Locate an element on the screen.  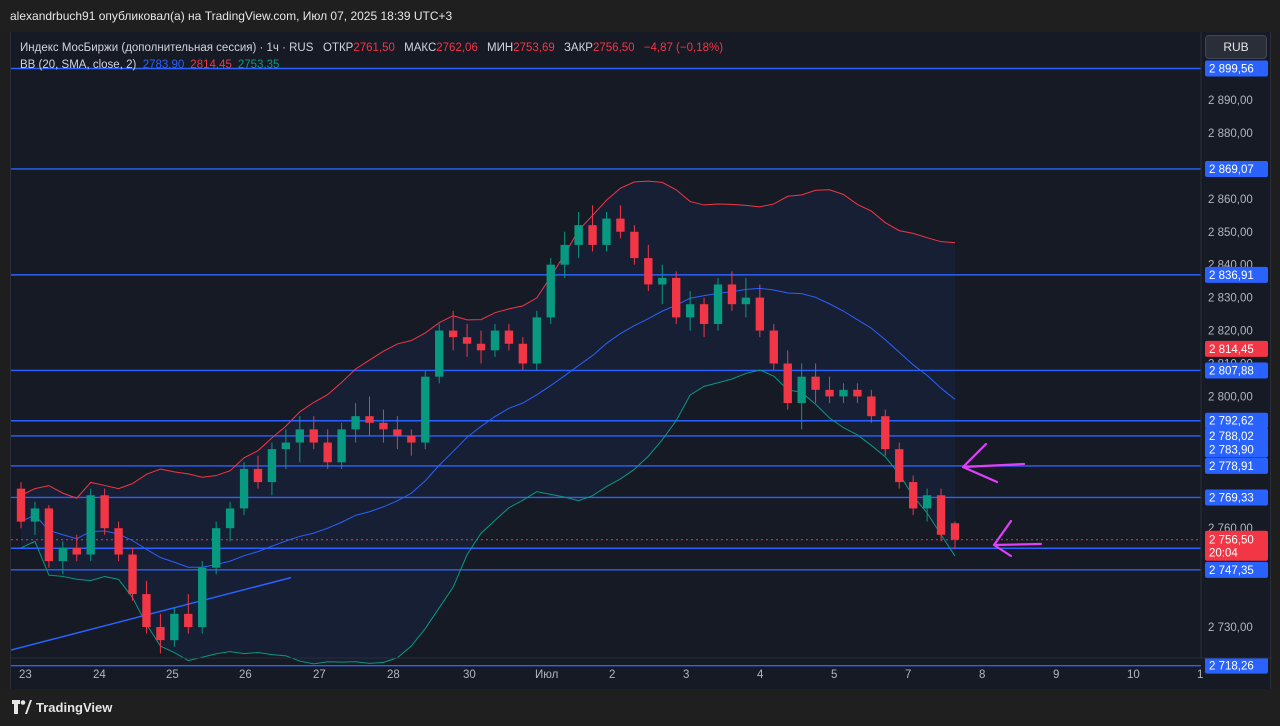
trend-line is located at coordinates (151, 613).